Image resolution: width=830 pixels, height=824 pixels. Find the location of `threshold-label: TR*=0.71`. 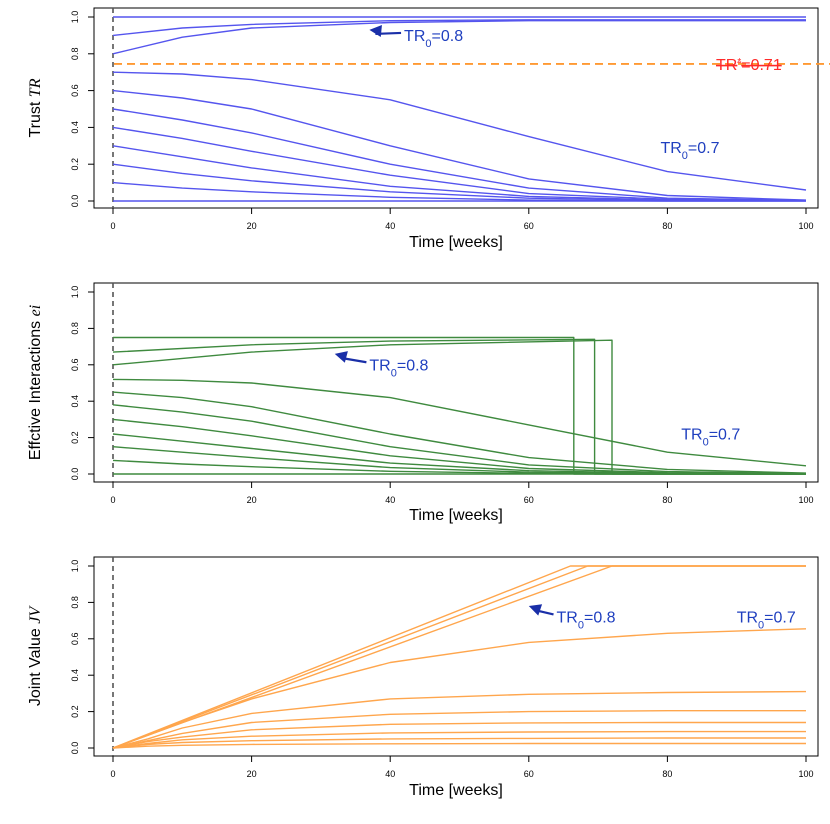

threshold-label: TR*=0.71 is located at coordinates (749, 65).